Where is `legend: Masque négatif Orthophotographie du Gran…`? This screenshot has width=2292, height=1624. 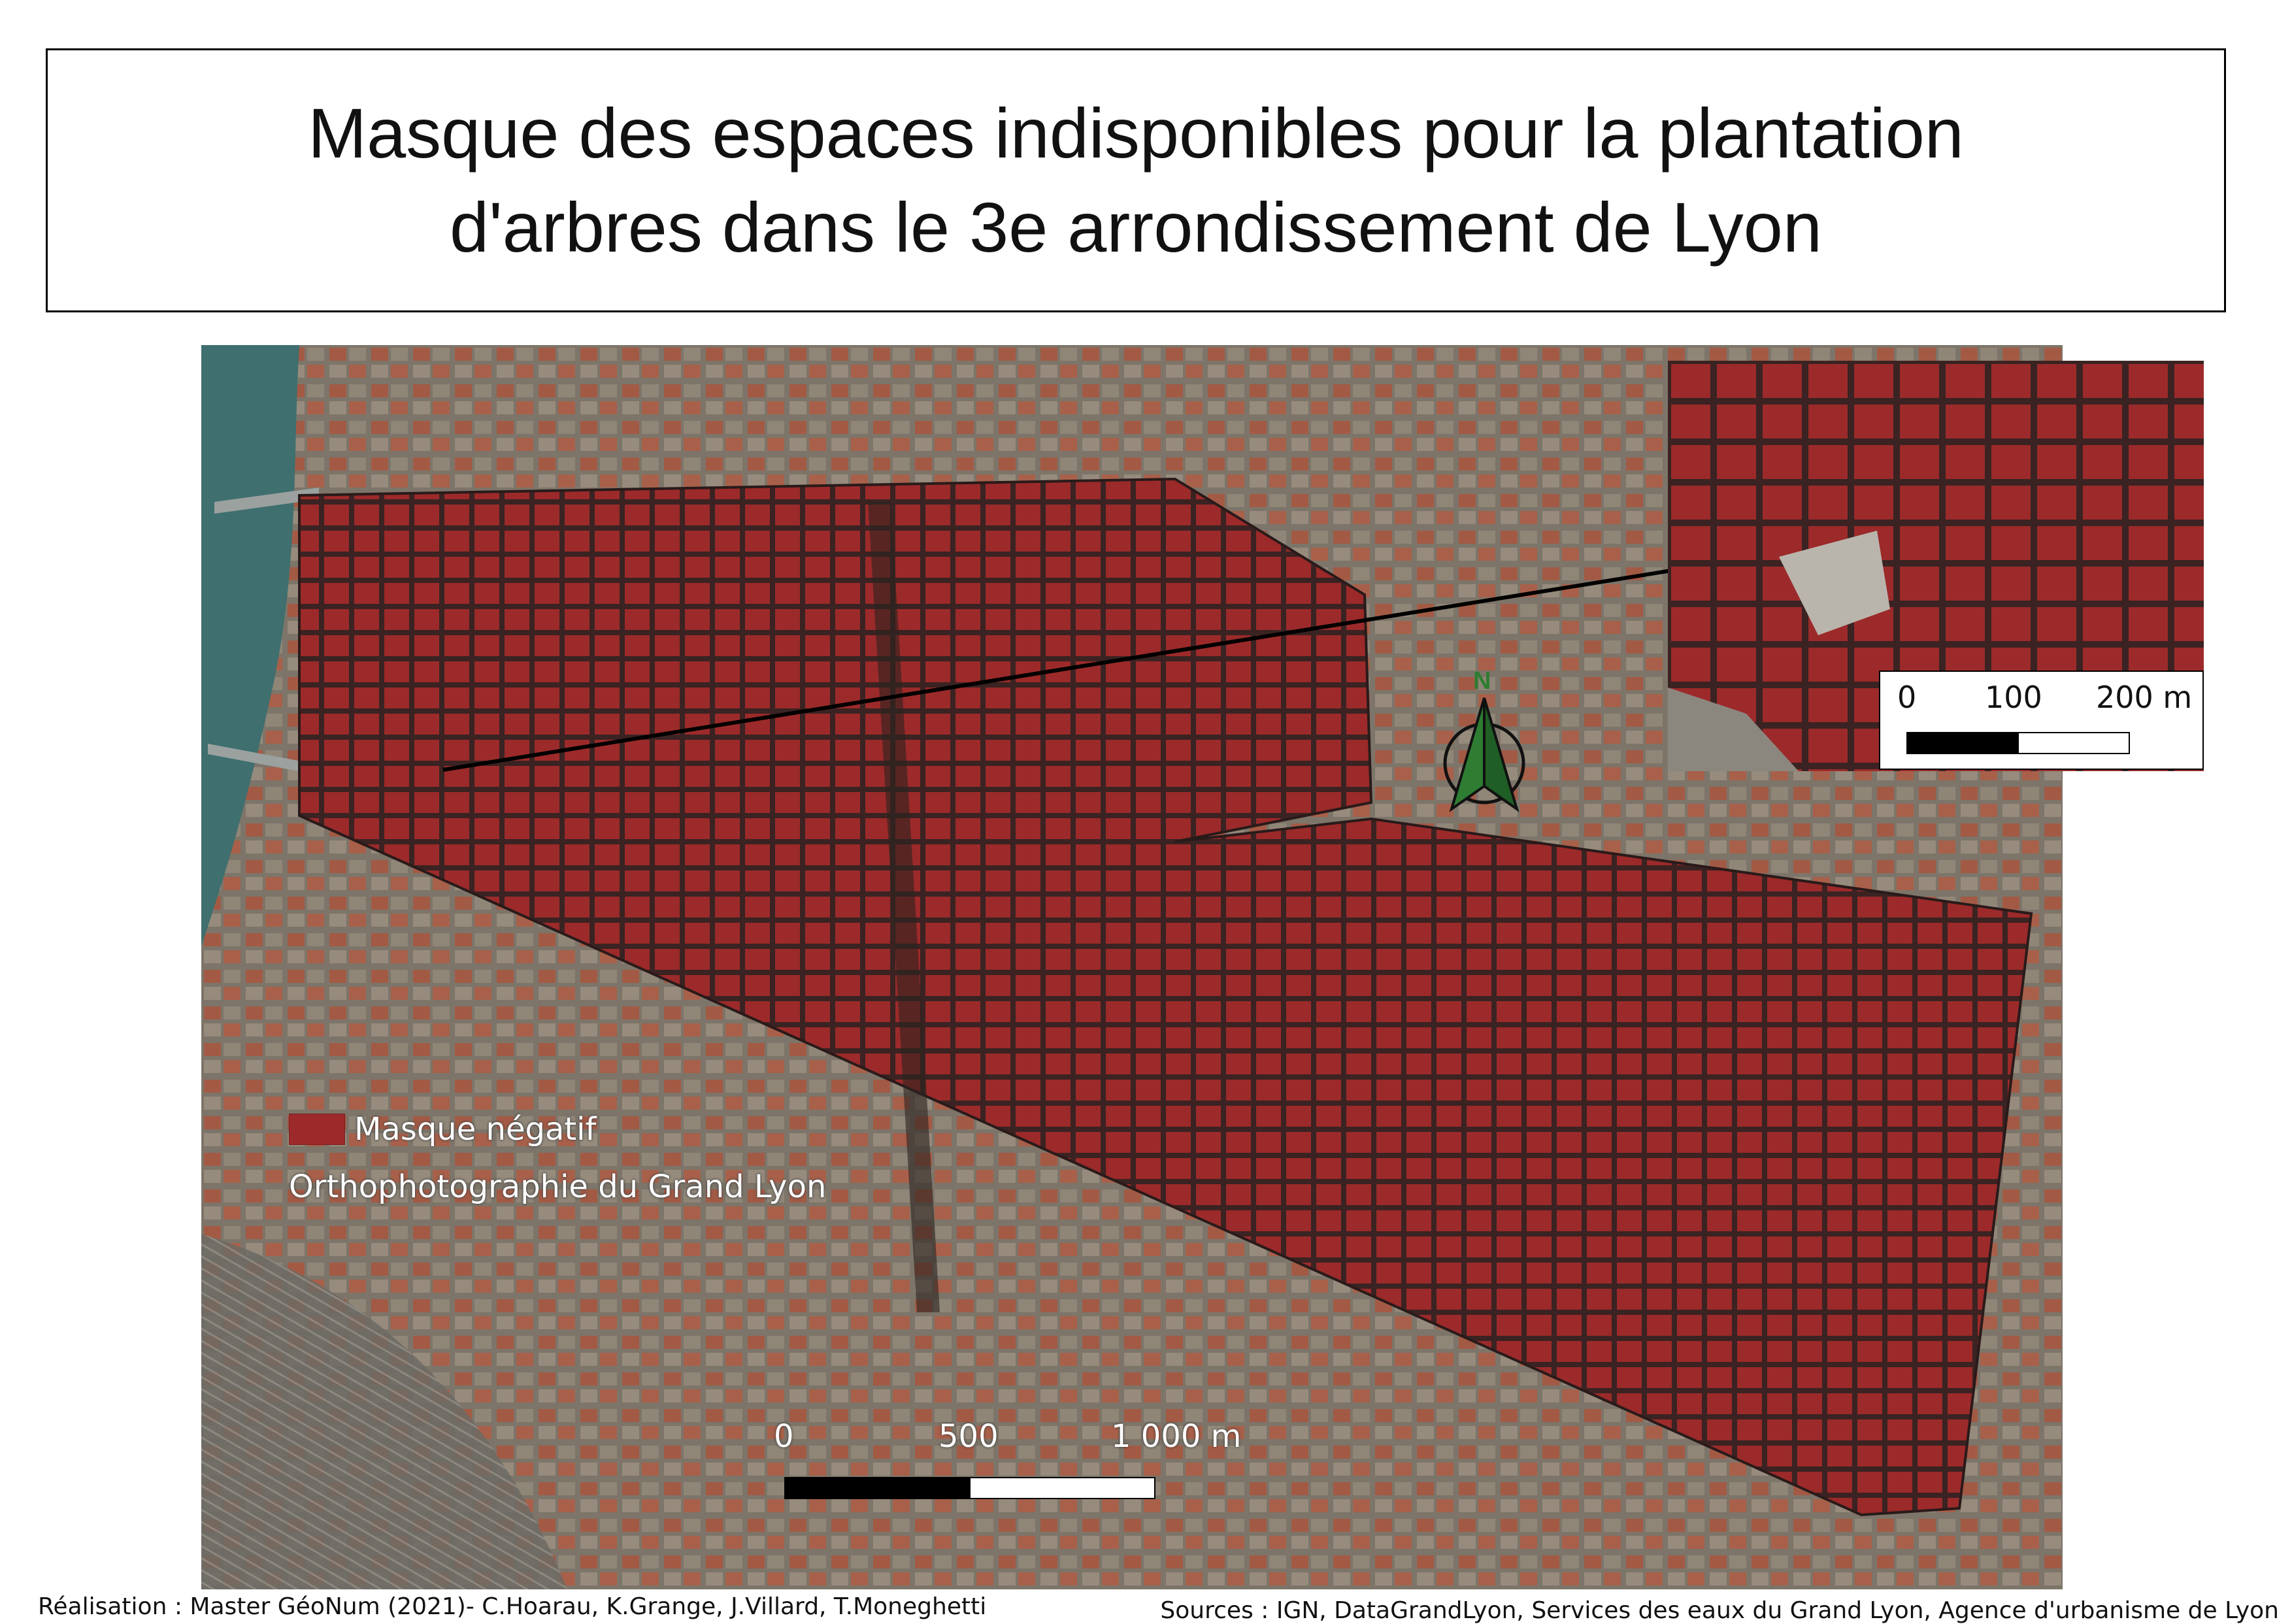
legend: Masque négatif Orthophotographie du Gran… is located at coordinates (583, 1170).